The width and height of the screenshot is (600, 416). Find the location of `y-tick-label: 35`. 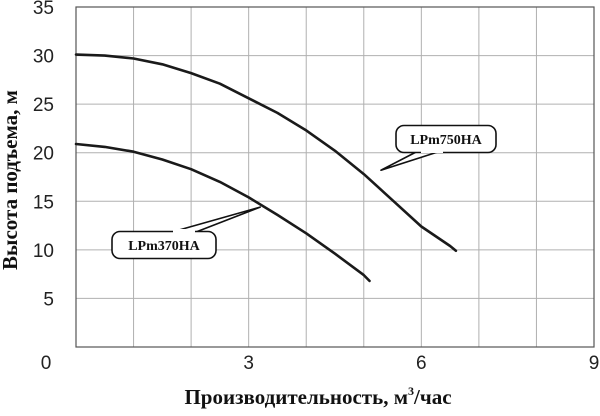

y-tick-label: 35 is located at coordinates (43, 9).